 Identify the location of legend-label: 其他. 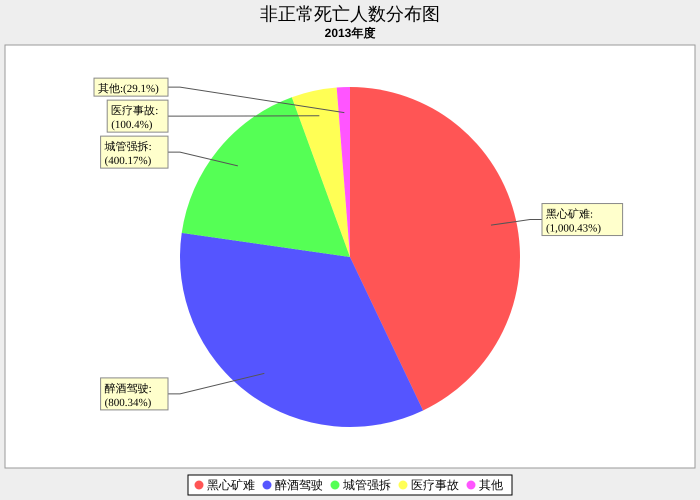
(491, 485).